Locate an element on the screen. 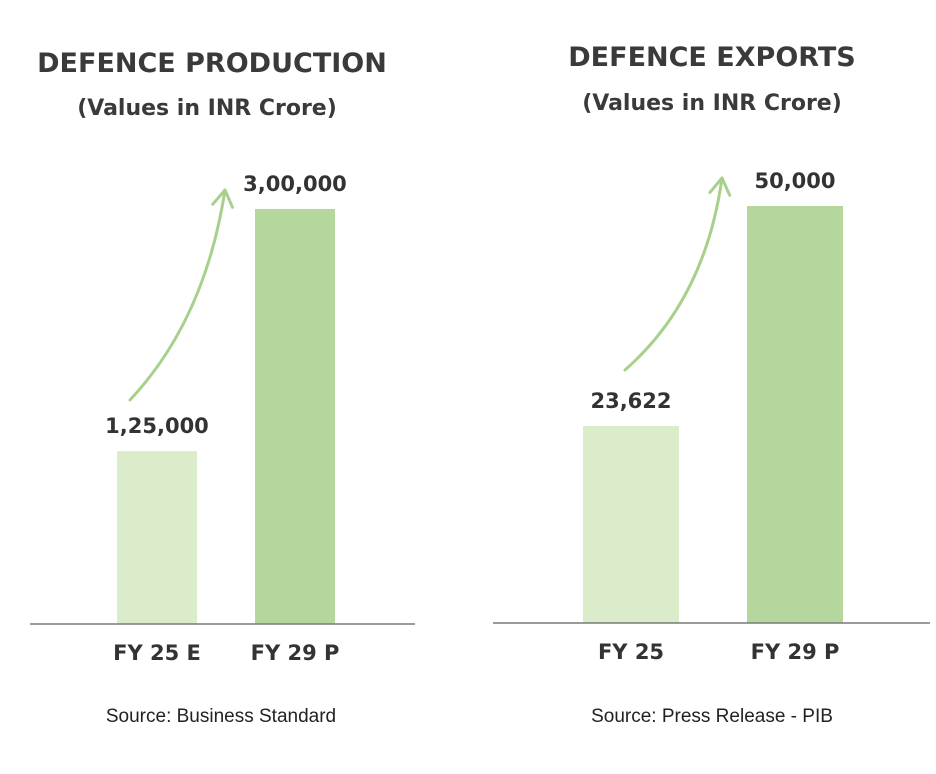 The height and width of the screenshot is (774, 936). exports-bar-fy29p is located at coordinates (795, 414).